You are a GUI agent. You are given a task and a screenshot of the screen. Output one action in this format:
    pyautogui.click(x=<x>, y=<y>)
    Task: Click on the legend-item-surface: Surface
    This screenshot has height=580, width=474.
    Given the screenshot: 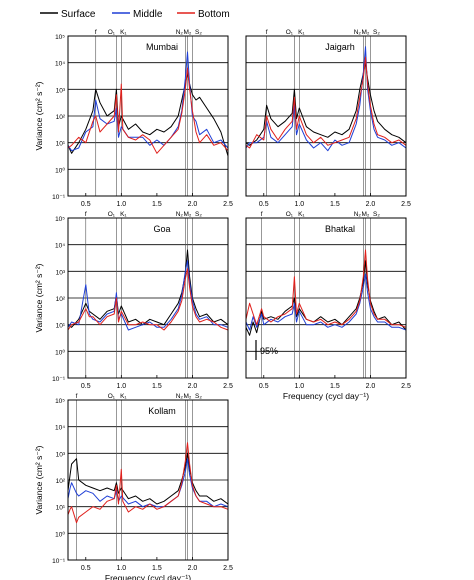 What is the action you would take?
    pyautogui.click(x=68, y=14)
    